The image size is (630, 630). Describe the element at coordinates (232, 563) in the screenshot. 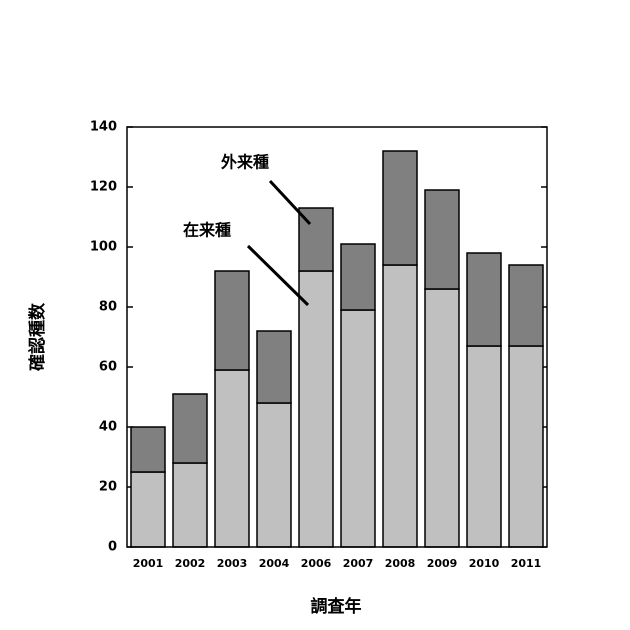

I see `x-tick-label: 2003` at that location.